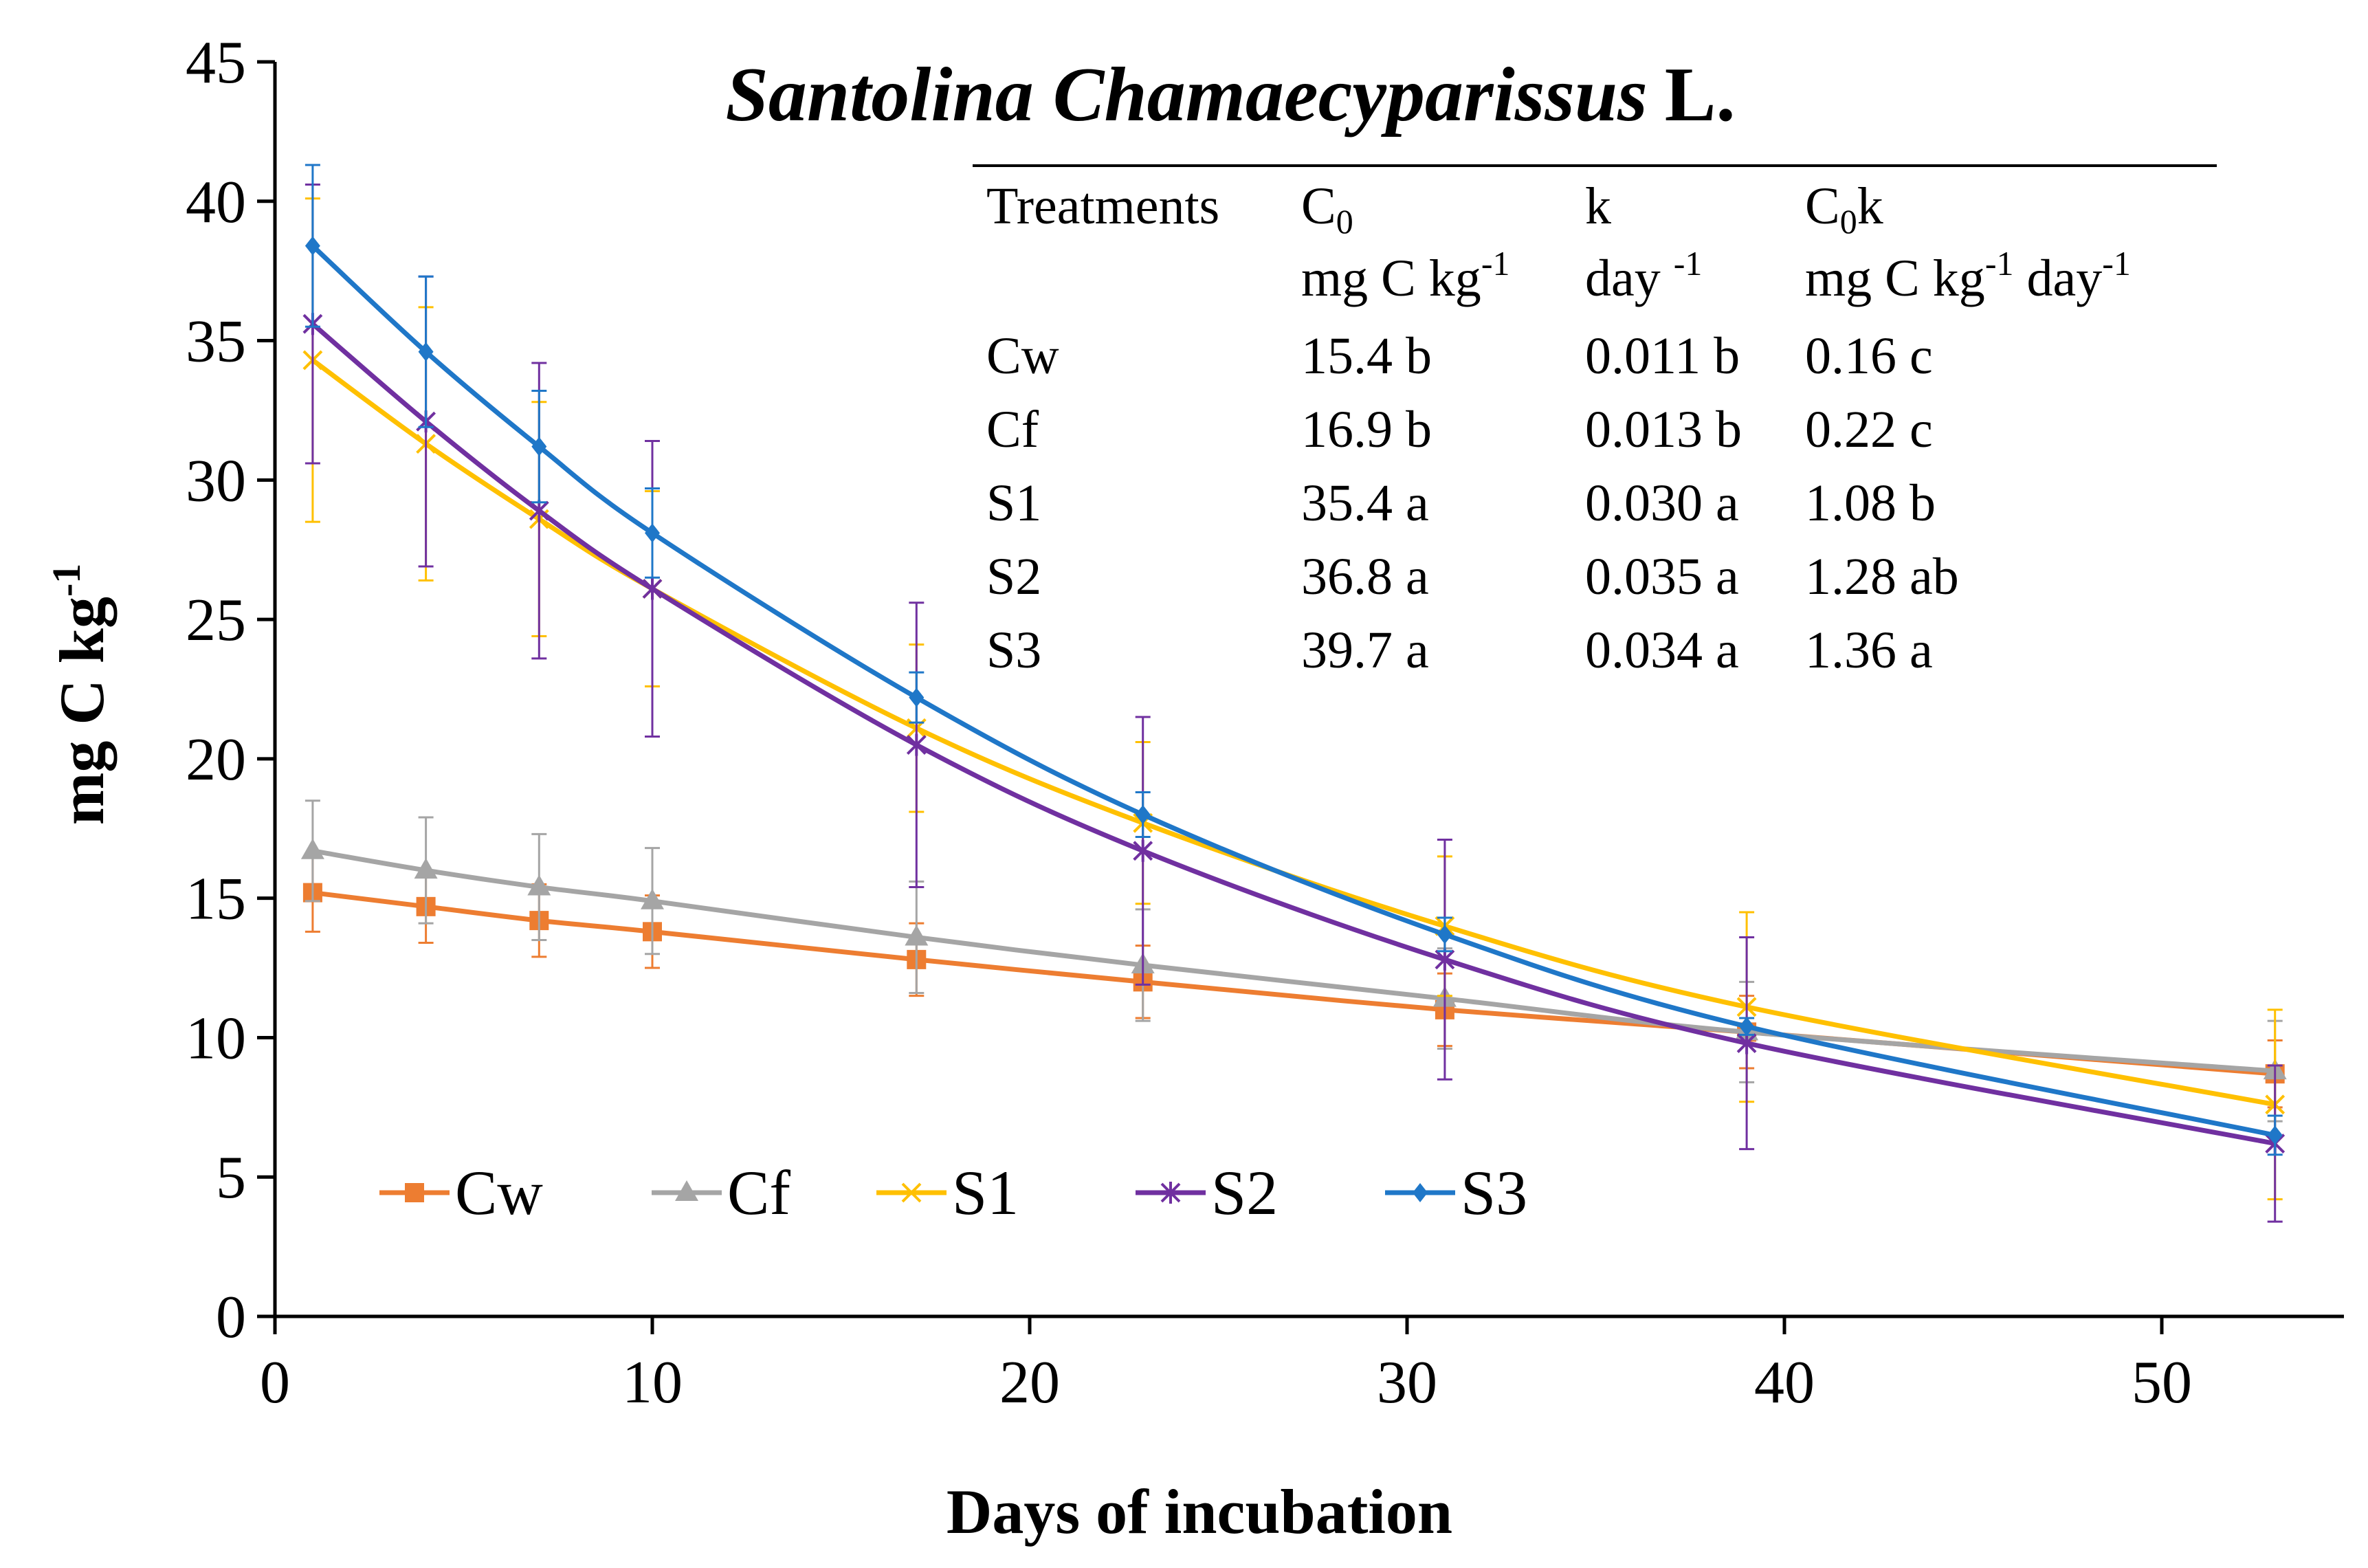 This screenshot has height=1568, width=2368. What do you see at coordinates (231, 1178) in the screenshot?
I see `y-tick-label: 5` at bounding box center [231, 1178].